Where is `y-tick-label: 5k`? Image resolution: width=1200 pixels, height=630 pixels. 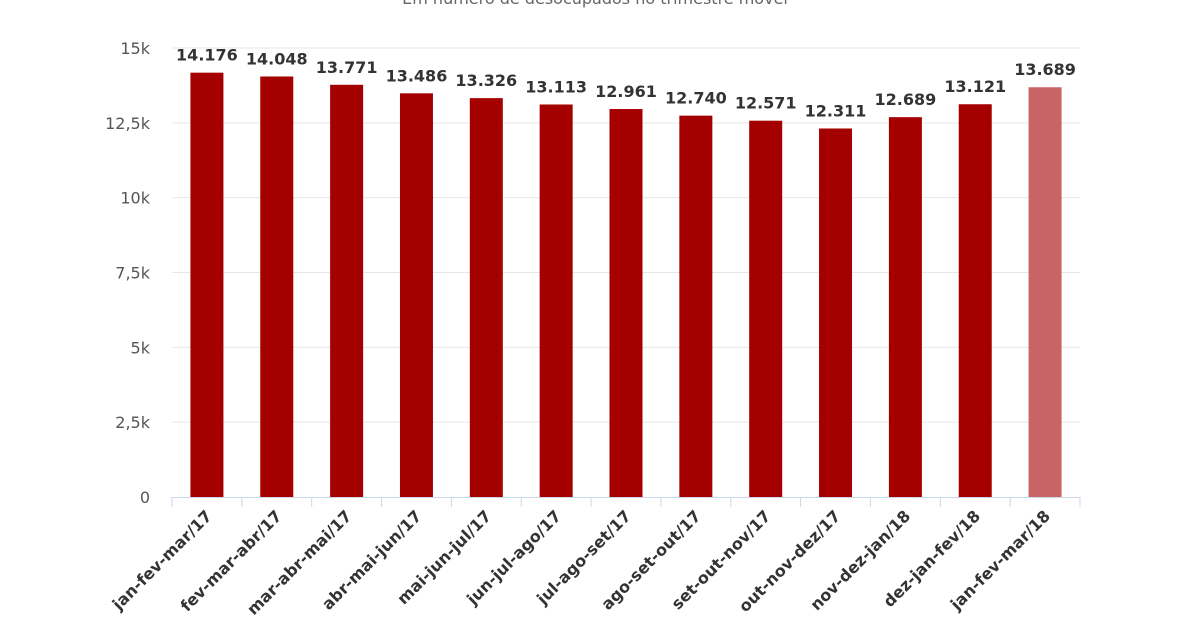 y-tick-label: 5k is located at coordinates (141, 347).